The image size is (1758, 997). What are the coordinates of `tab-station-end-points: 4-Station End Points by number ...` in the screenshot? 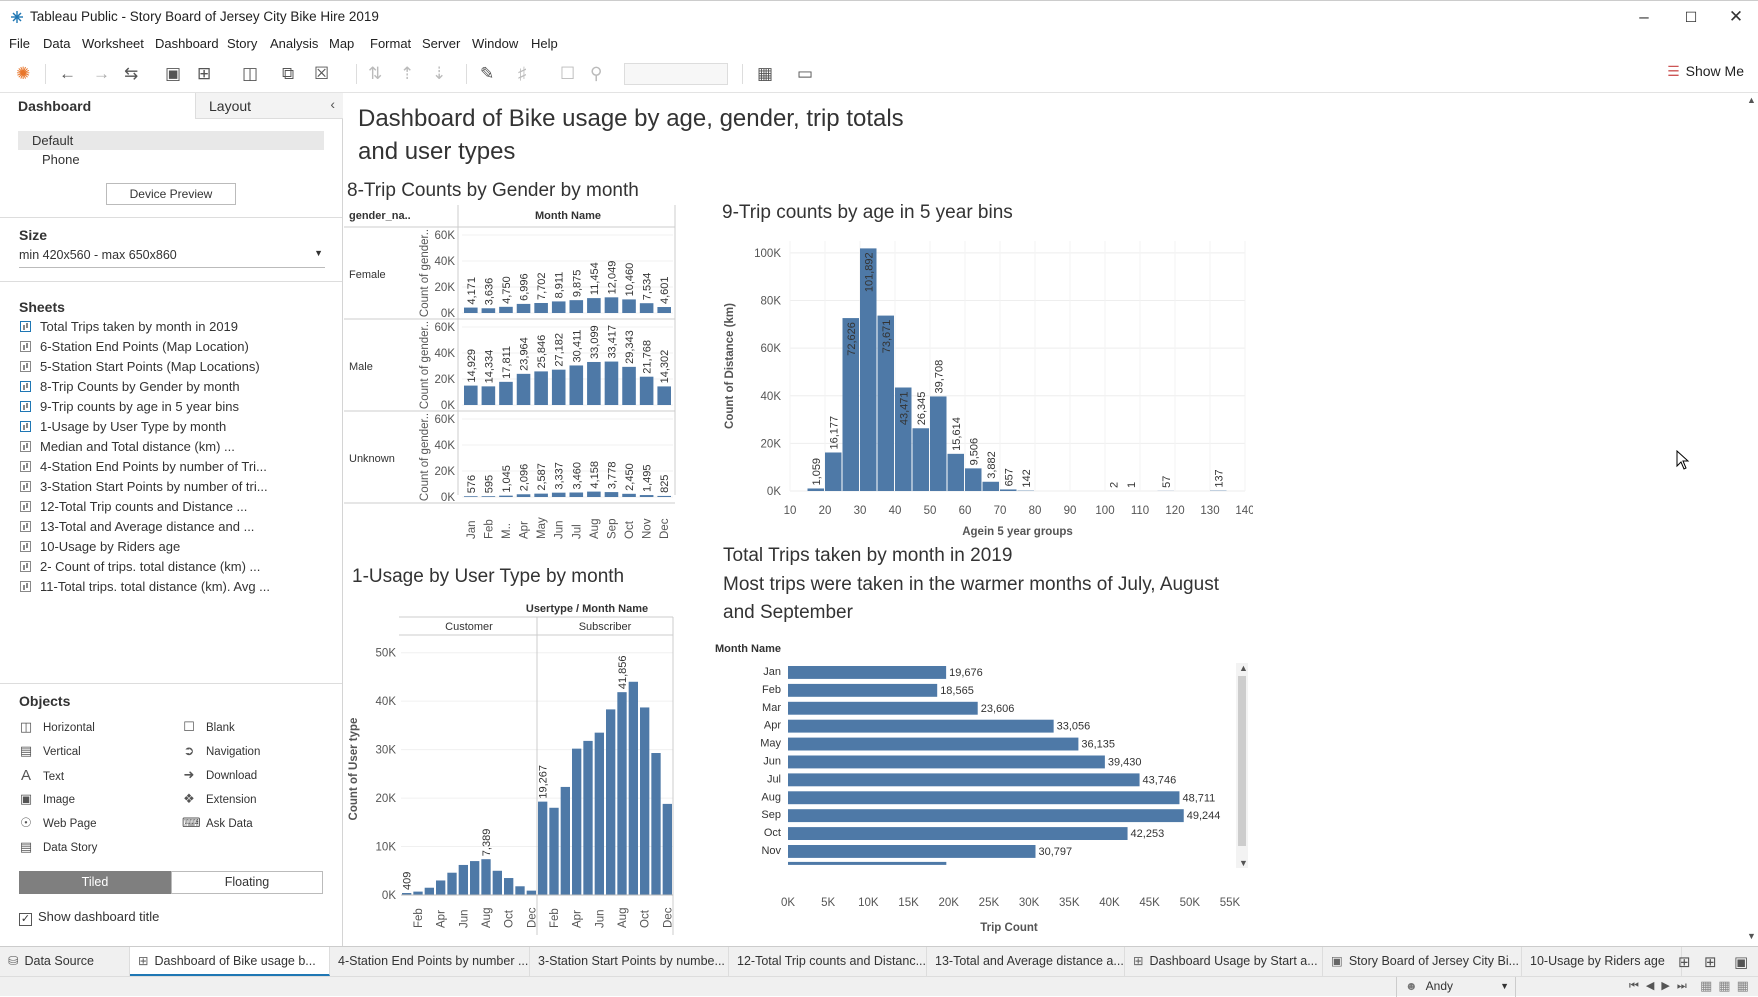 It's located at (430, 961).